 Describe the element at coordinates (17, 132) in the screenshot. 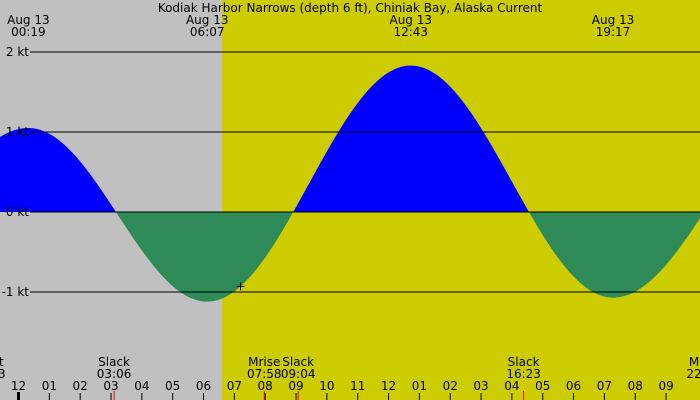

I see `y-tick-label: 1 kt` at that location.